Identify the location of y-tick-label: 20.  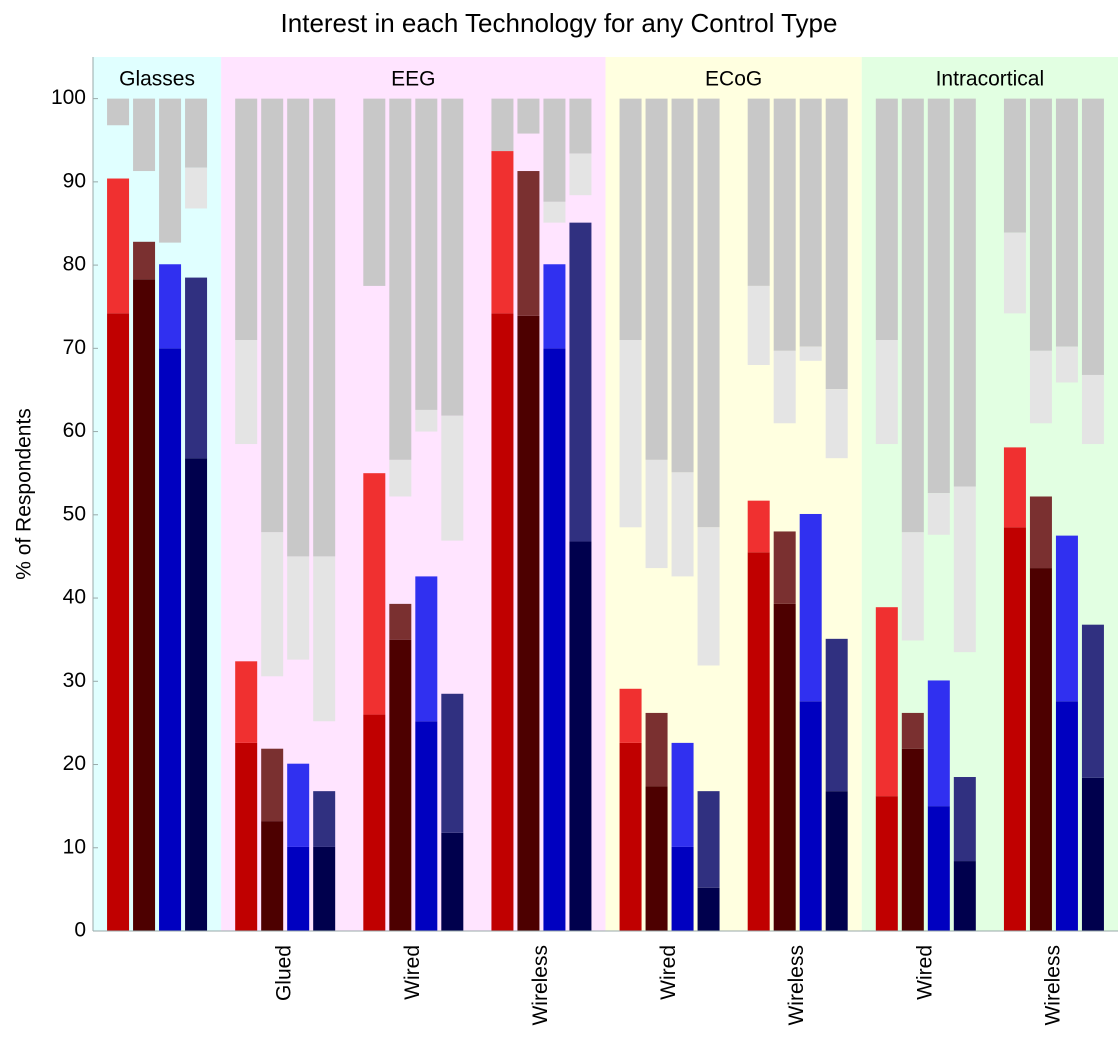
(74, 763).